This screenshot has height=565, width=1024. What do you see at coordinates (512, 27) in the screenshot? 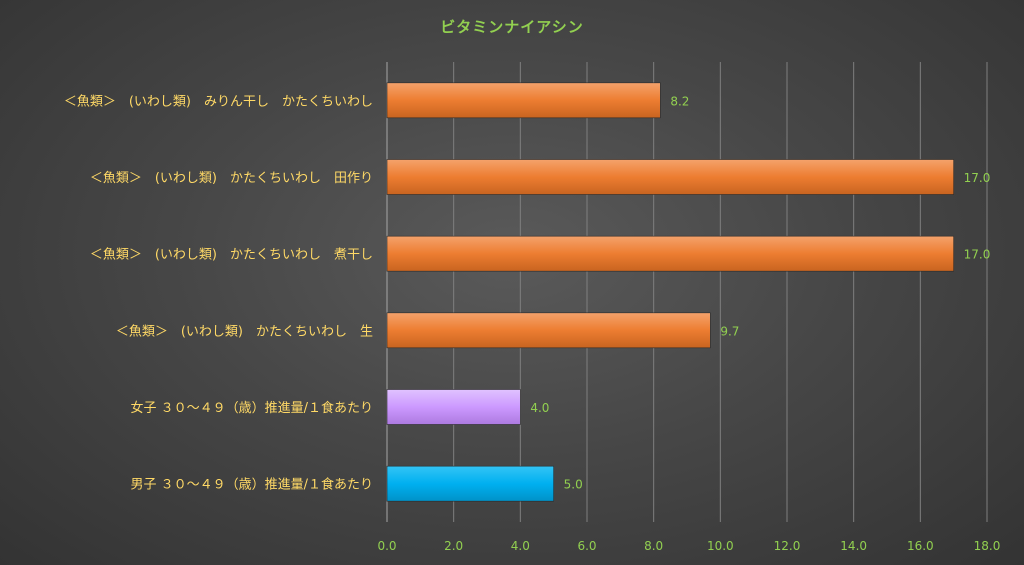
I see `chart-title: ビタミンナイアシン` at bounding box center [512, 27].